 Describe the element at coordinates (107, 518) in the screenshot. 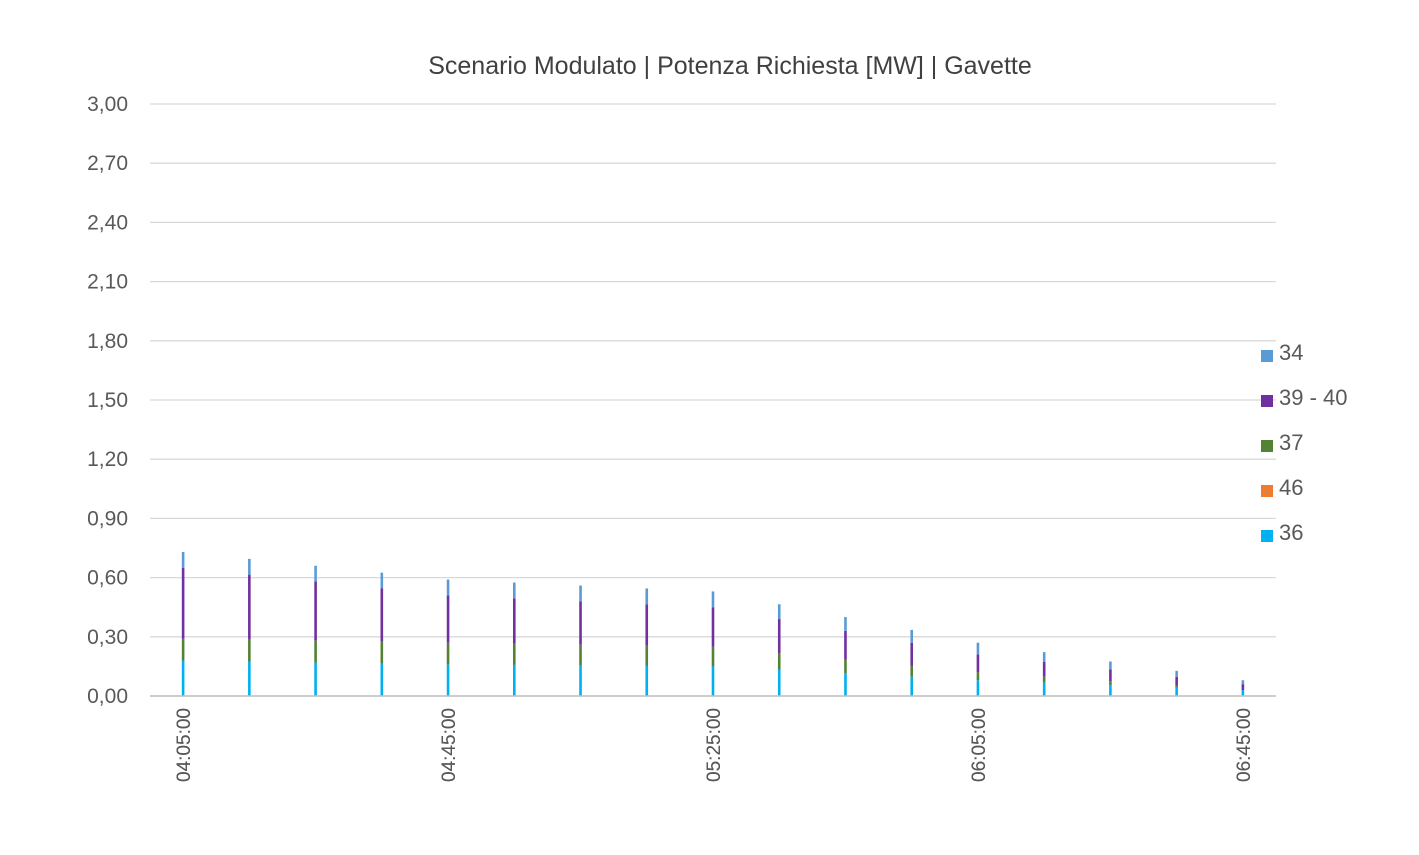

I see `y-tick-label: 0,90` at that location.